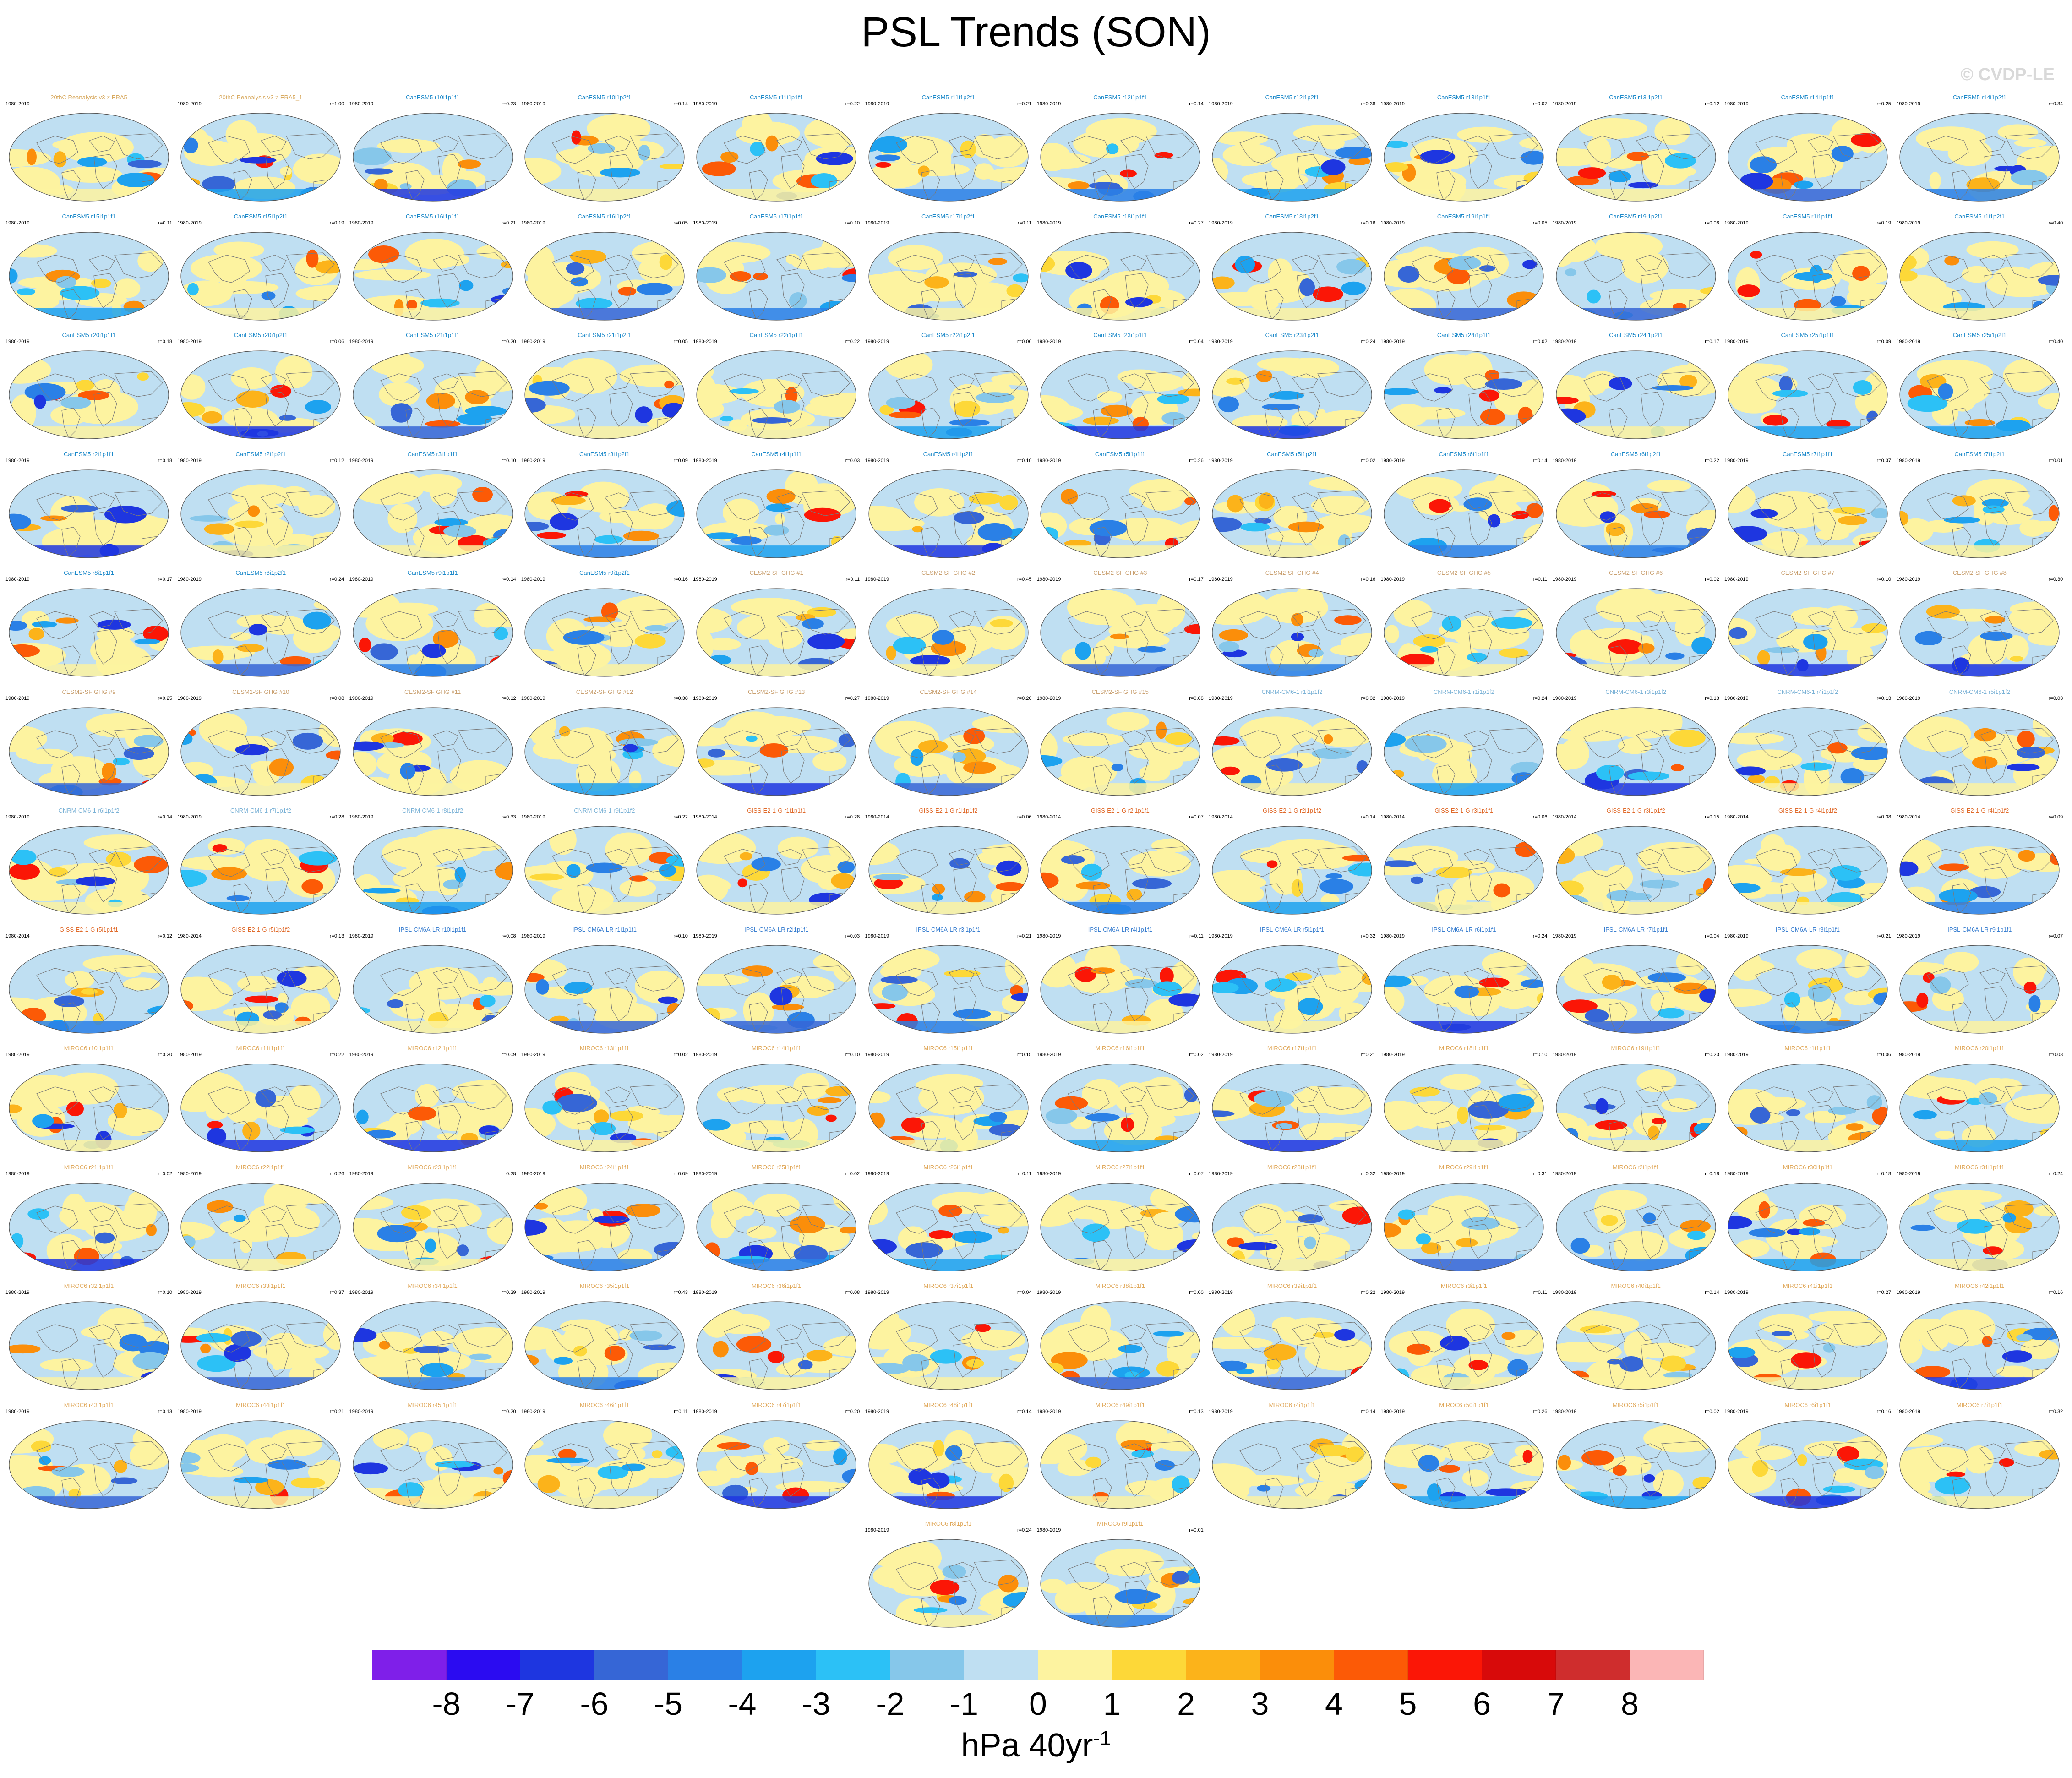  I want to click on colorbar-tick-labels: -8 -7 -6 -5 -4 -3 -2 -1 0 1 2 3 4 5 6 7 8, so click(1036, 1703).